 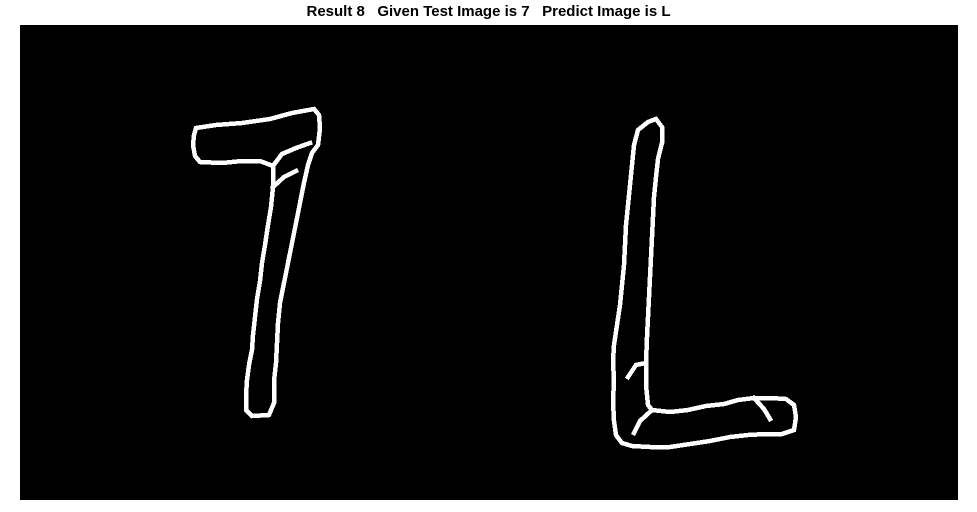 I want to click on letter-l-outline, so click(x=704, y=283).